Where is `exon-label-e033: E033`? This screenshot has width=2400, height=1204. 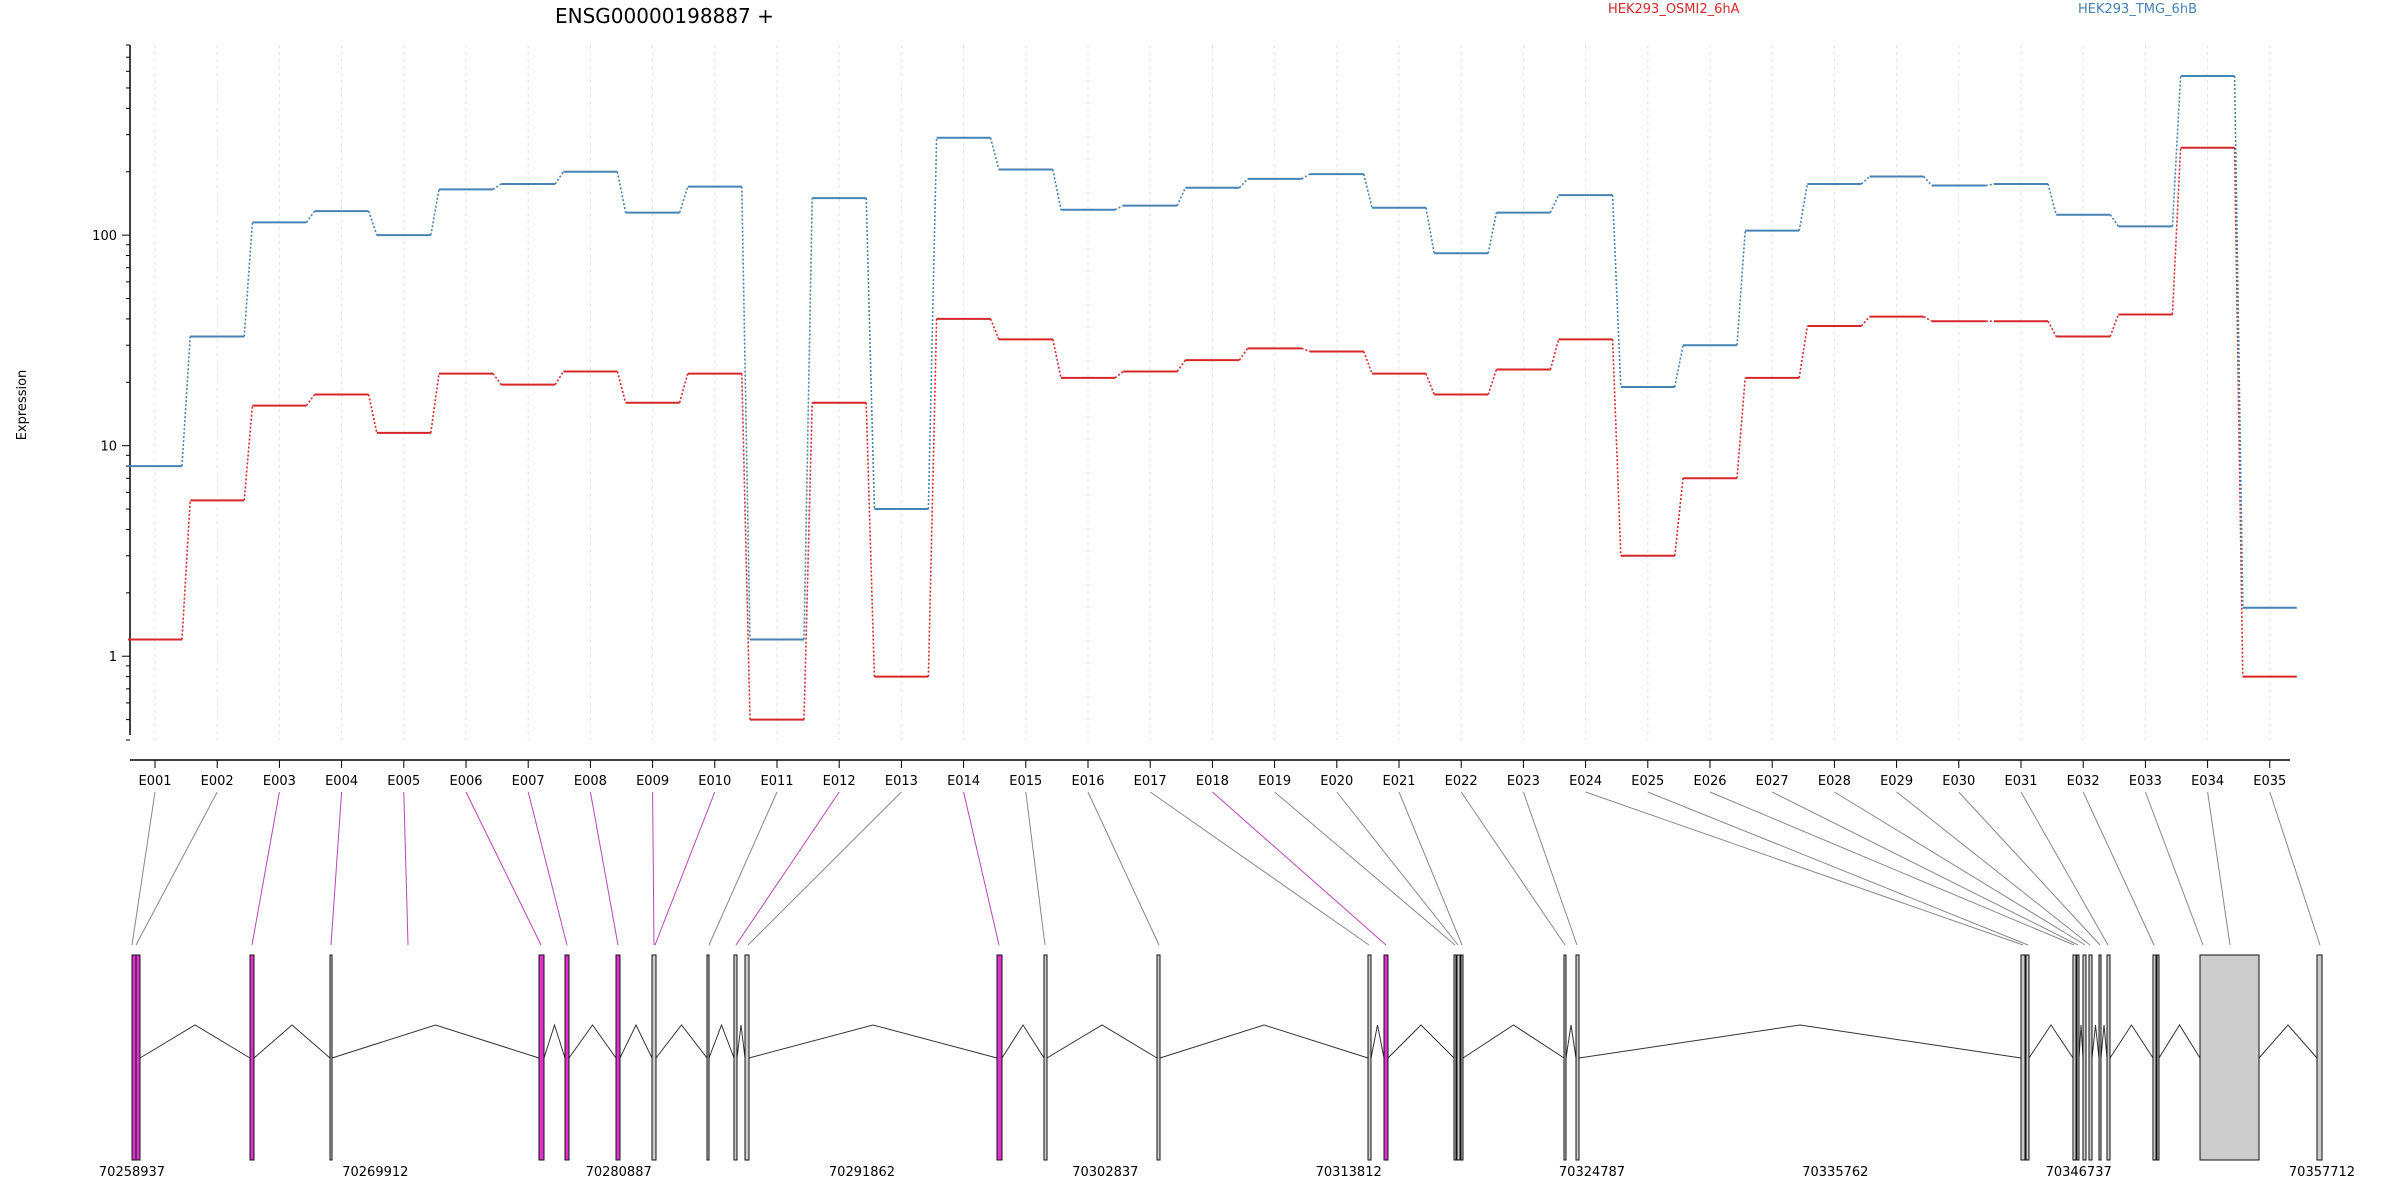 exon-label-e033: E033 is located at coordinates (2145, 781).